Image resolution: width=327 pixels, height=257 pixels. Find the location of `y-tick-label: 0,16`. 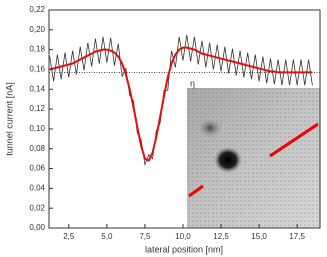

y-tick-label: 0,16 is located at coordinates (37, 69).